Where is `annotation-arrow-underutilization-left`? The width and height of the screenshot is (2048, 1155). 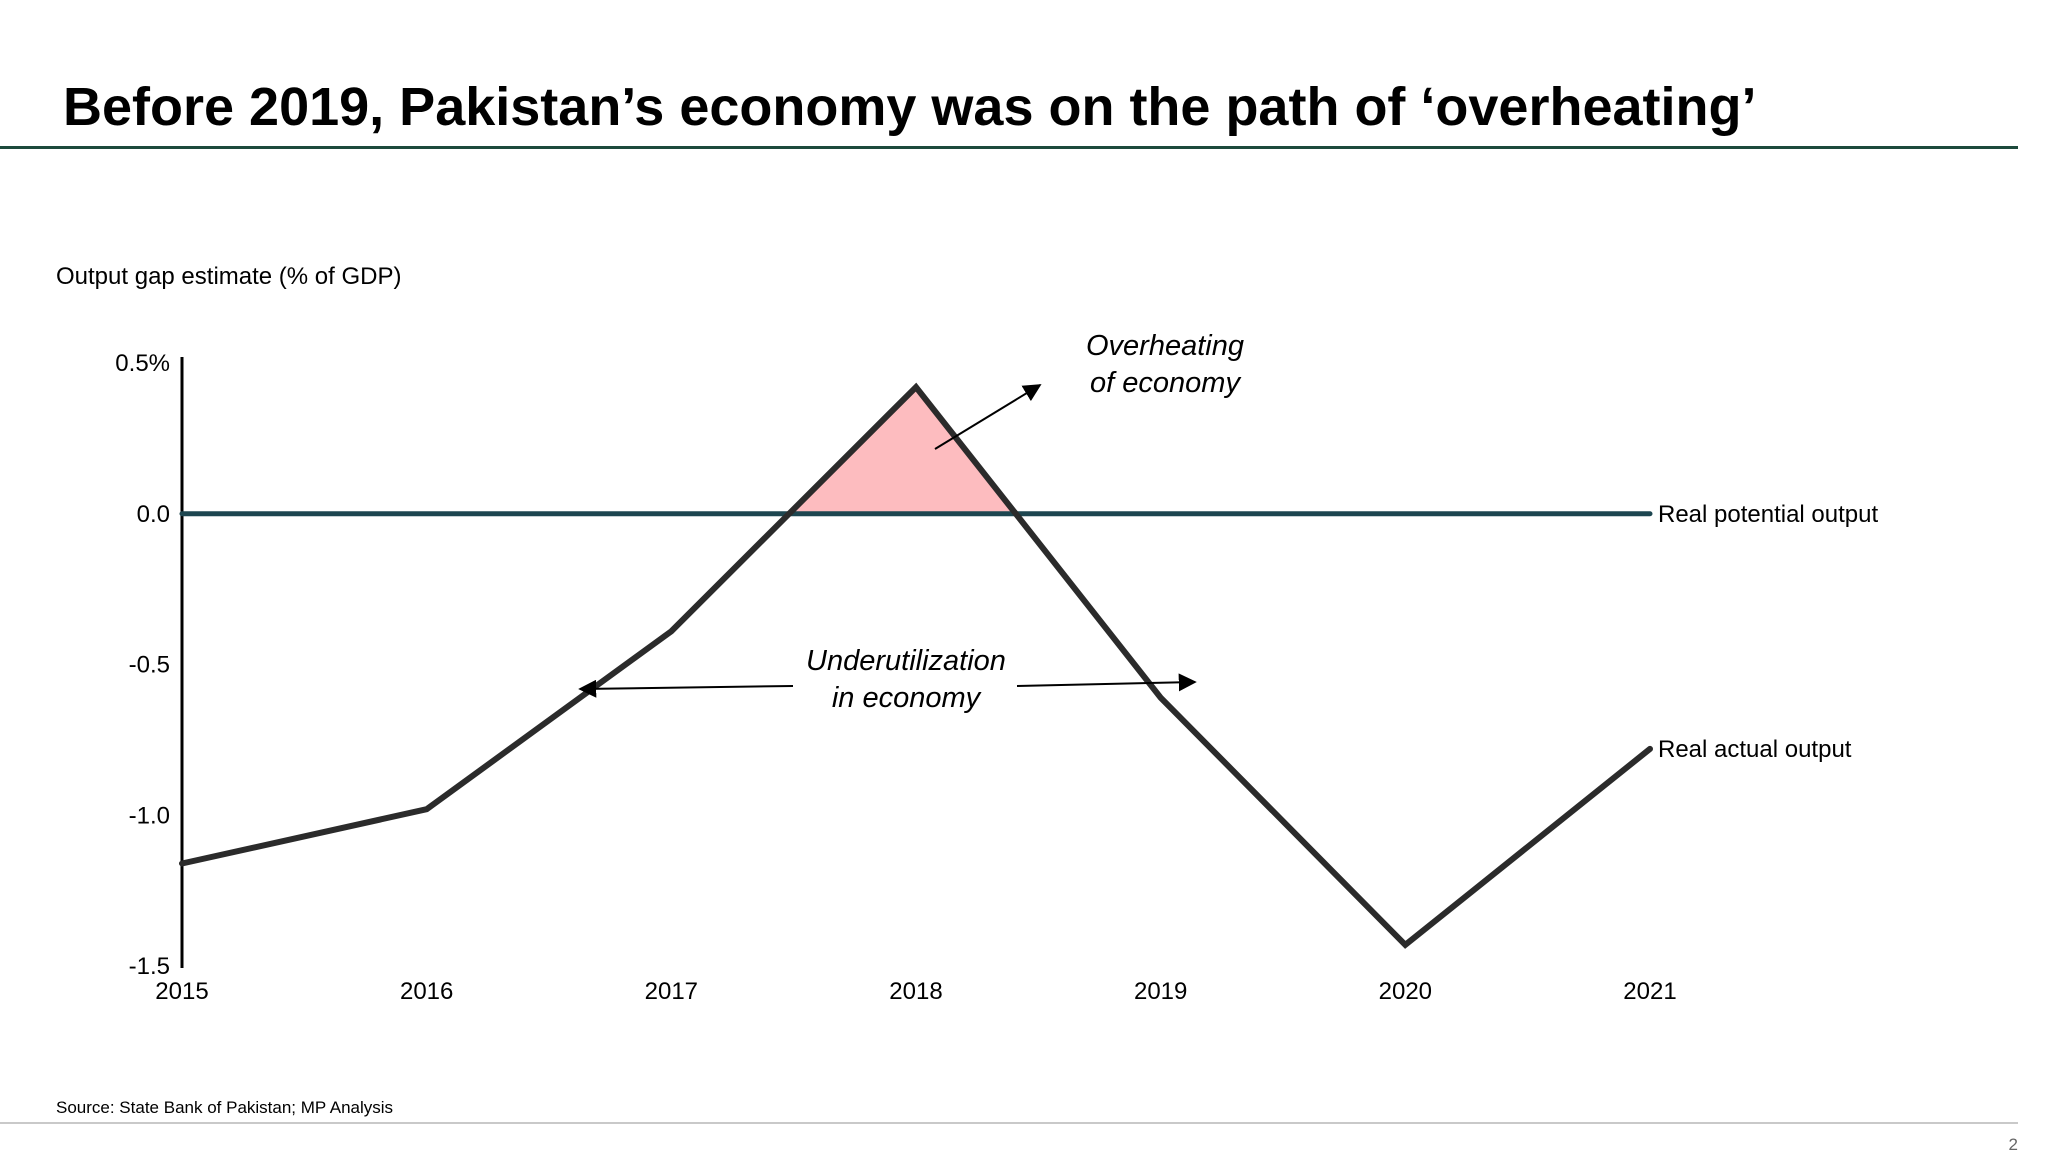
annotation-arrow-underutilization-left is located at coordinates (686, 688).